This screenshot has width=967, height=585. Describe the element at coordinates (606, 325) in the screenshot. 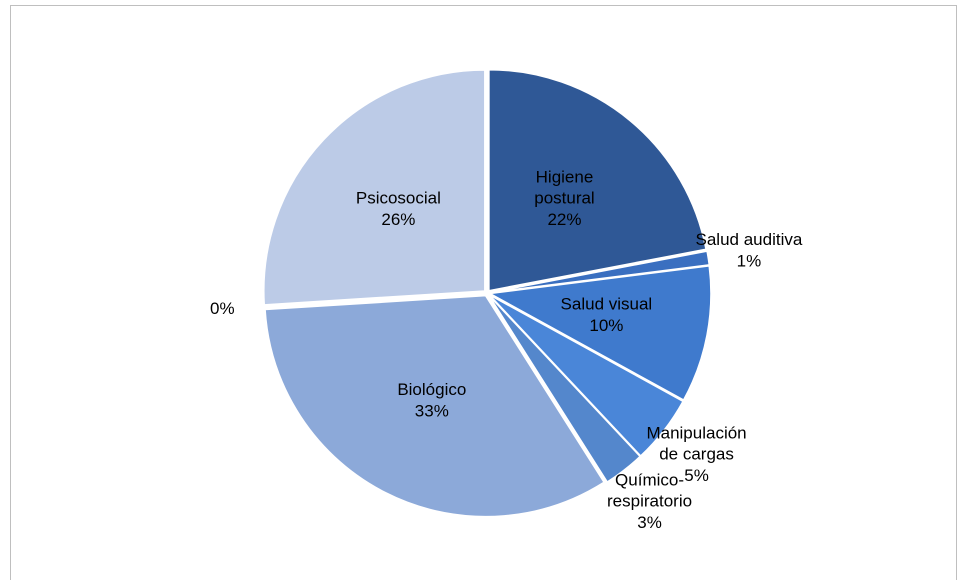

I see `slice-value-label: 10%` at that location.